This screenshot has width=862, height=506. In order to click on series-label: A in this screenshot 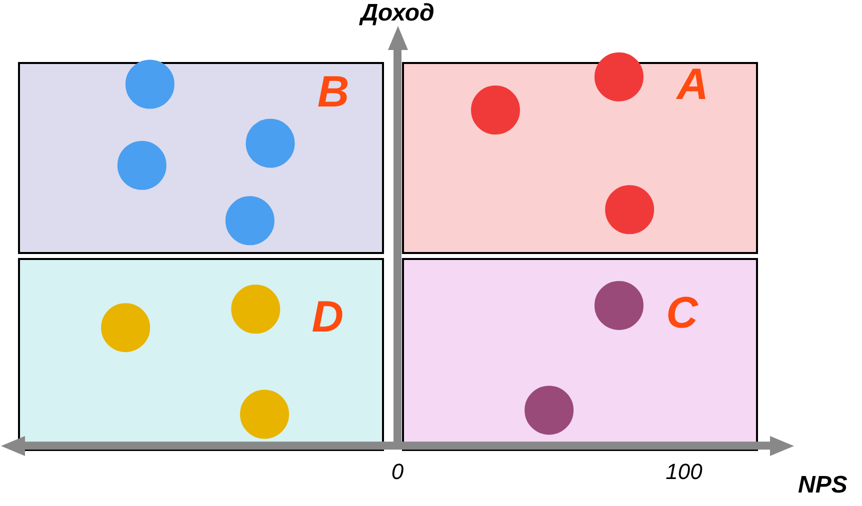, I will do `click(692, 85)`.